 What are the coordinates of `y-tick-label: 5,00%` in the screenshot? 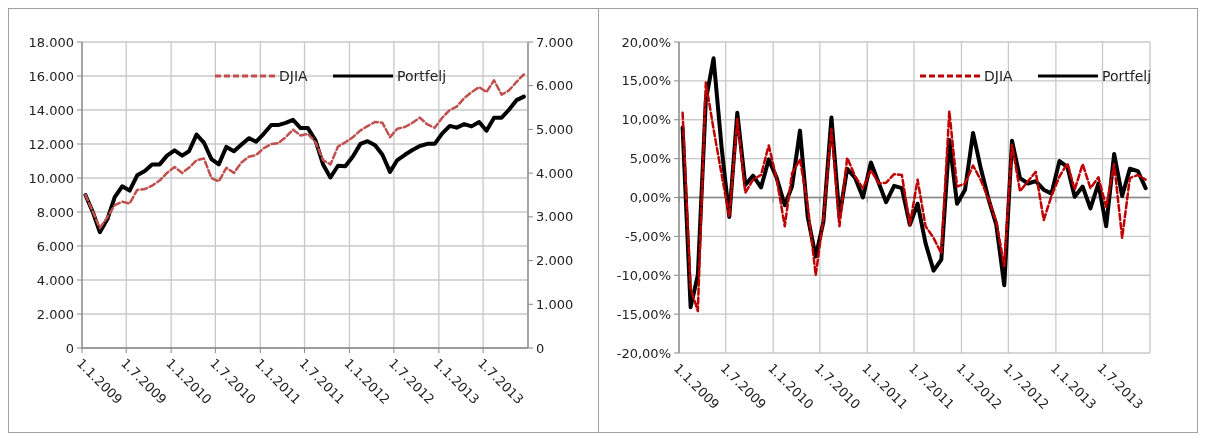 It's located at (650, 159).